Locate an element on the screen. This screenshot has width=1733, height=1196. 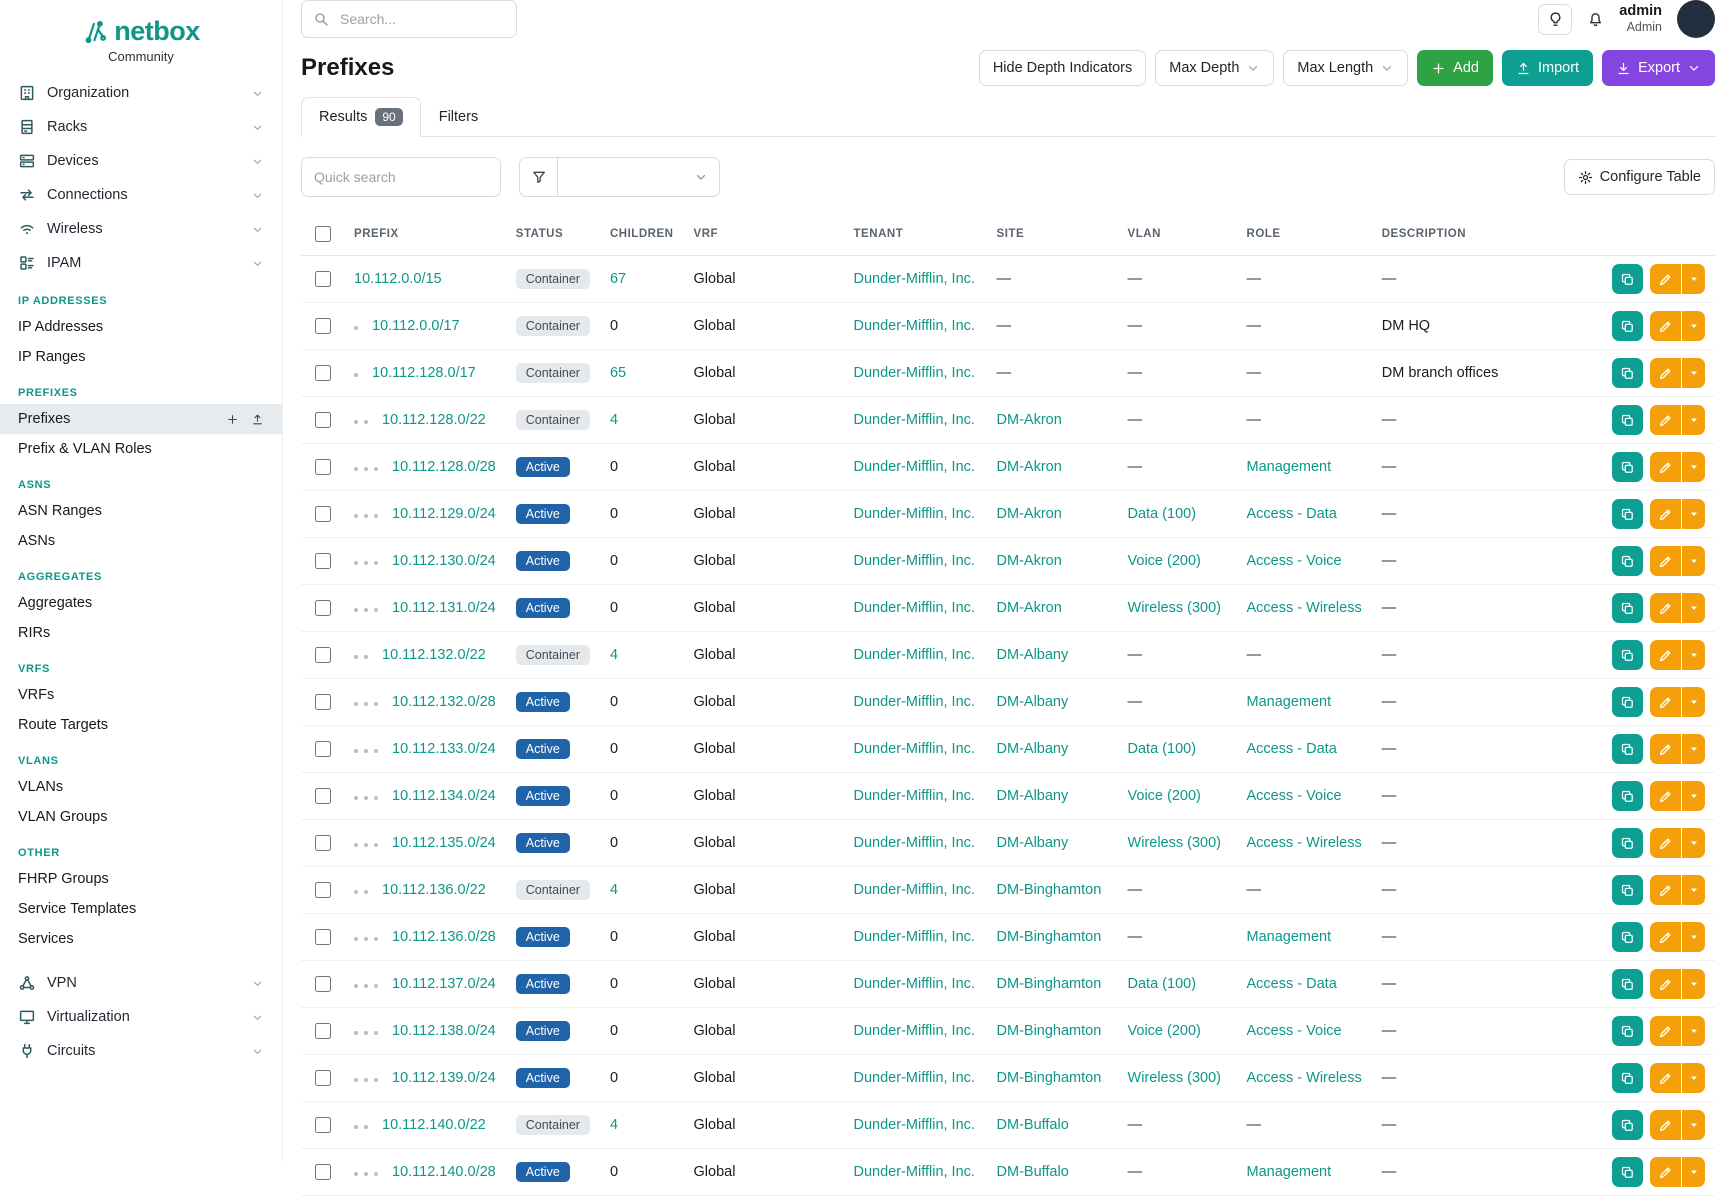
sidebar-item-rirs: RIRs is located at coordinates (141, 633).